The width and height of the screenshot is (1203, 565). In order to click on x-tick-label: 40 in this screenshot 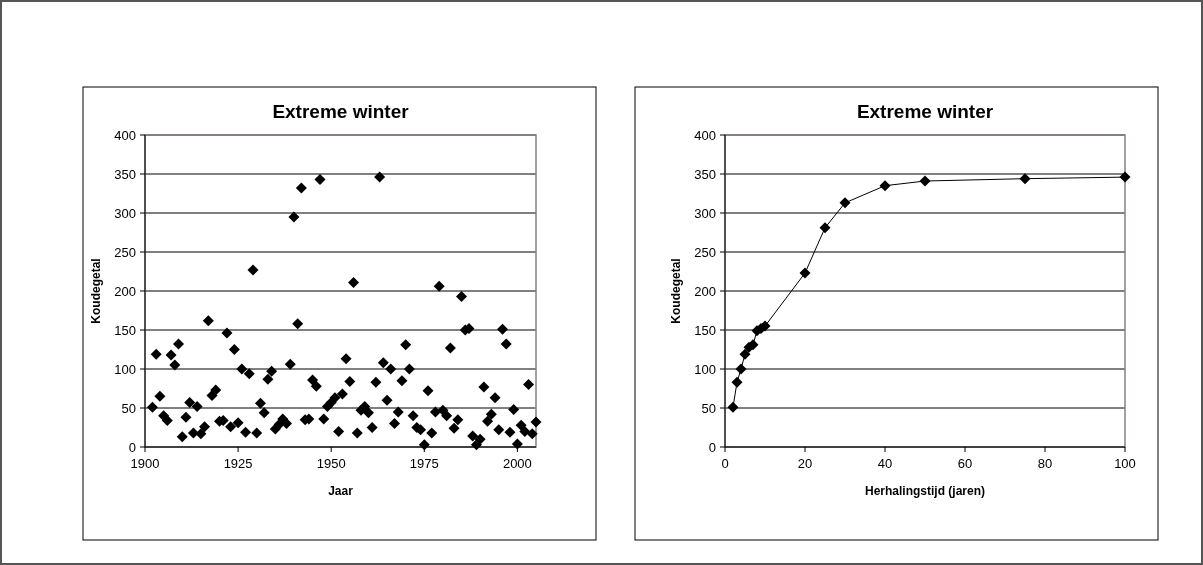, I will do `click(885, 463)`.